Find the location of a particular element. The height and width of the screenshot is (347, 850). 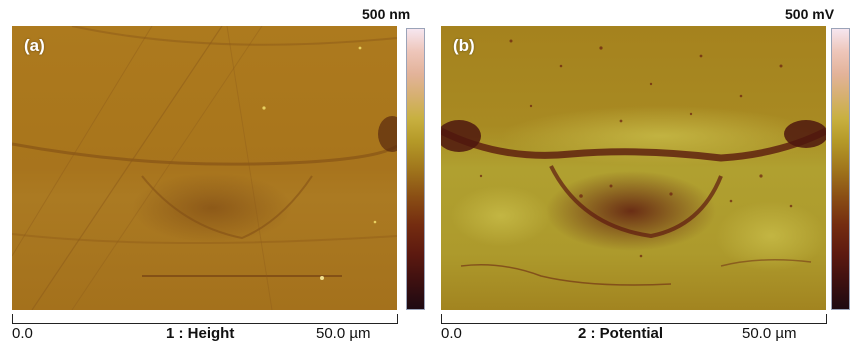

colorbar-max-label: 500 mV is located at coordinates (810, 14).